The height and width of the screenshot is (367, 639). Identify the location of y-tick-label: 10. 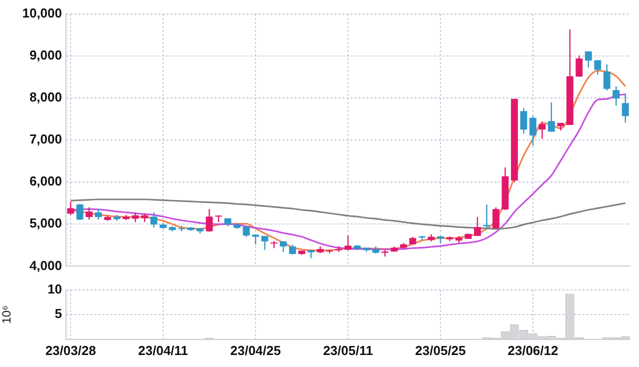
(55, 288).